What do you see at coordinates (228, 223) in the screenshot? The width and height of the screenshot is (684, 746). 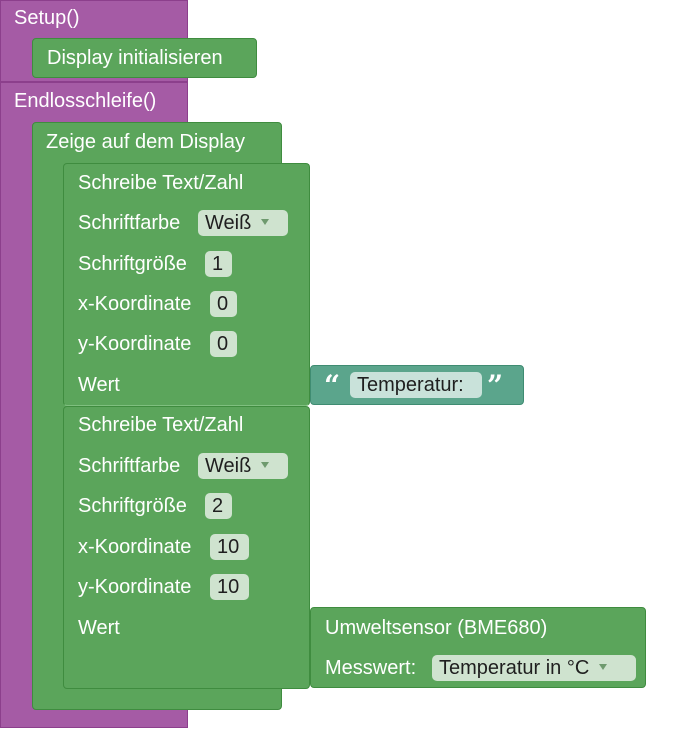 I see `font-color-value-1: Weiß` at bounding box center [228, 223].